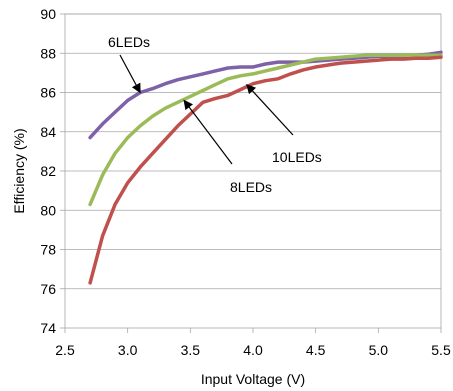 The image size is (453, 391). Describe the element at coordinates (253, 379) in the screenshot. I see `x-axis-title: Input Voltage (V)` at that location.